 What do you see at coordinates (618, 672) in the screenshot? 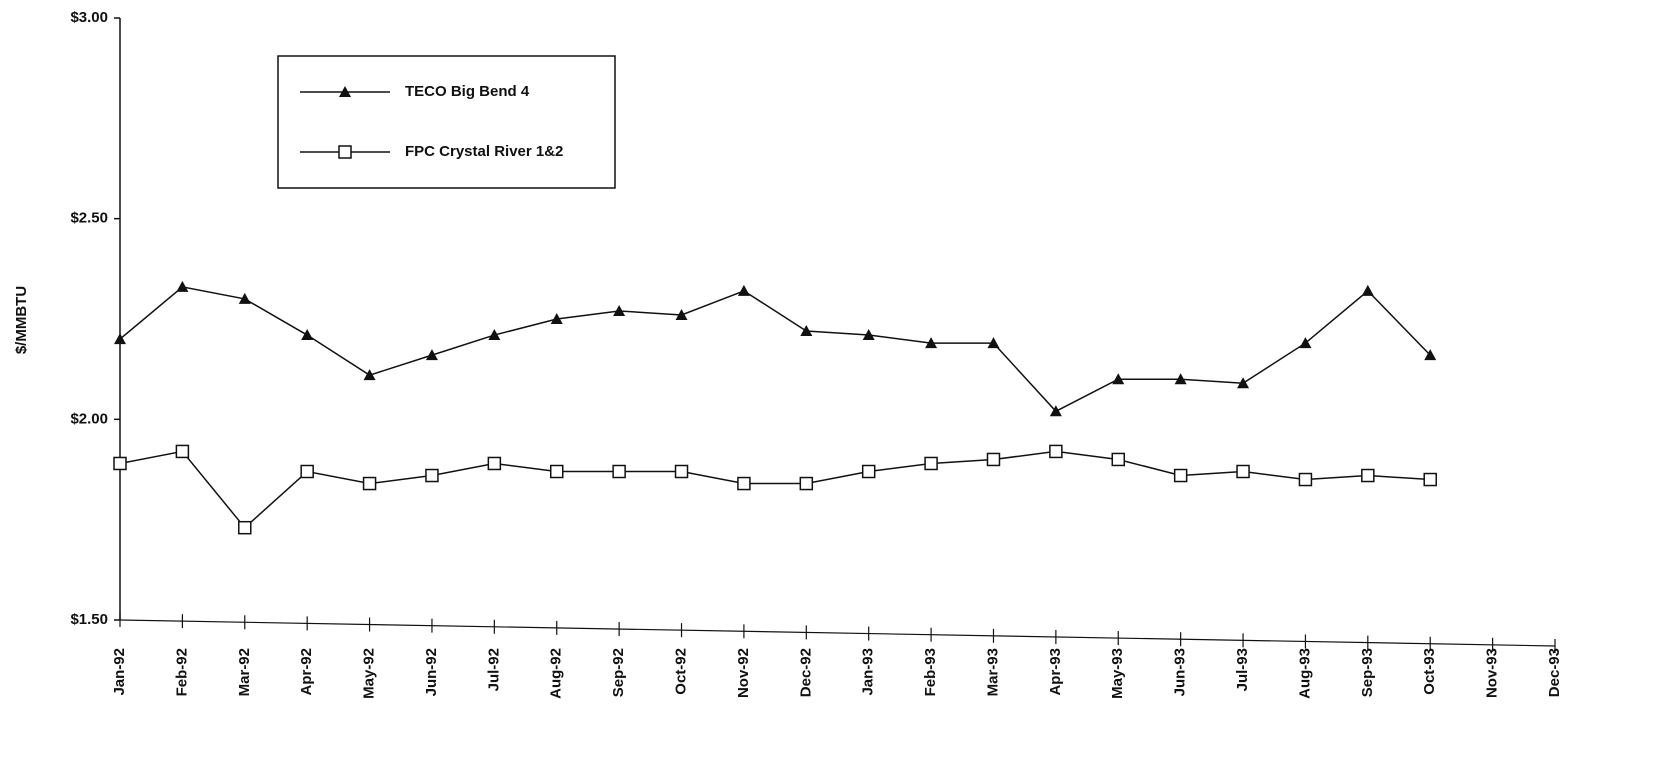
I see `x-tick-label: Sep-92` at bounding box center [618, 672].